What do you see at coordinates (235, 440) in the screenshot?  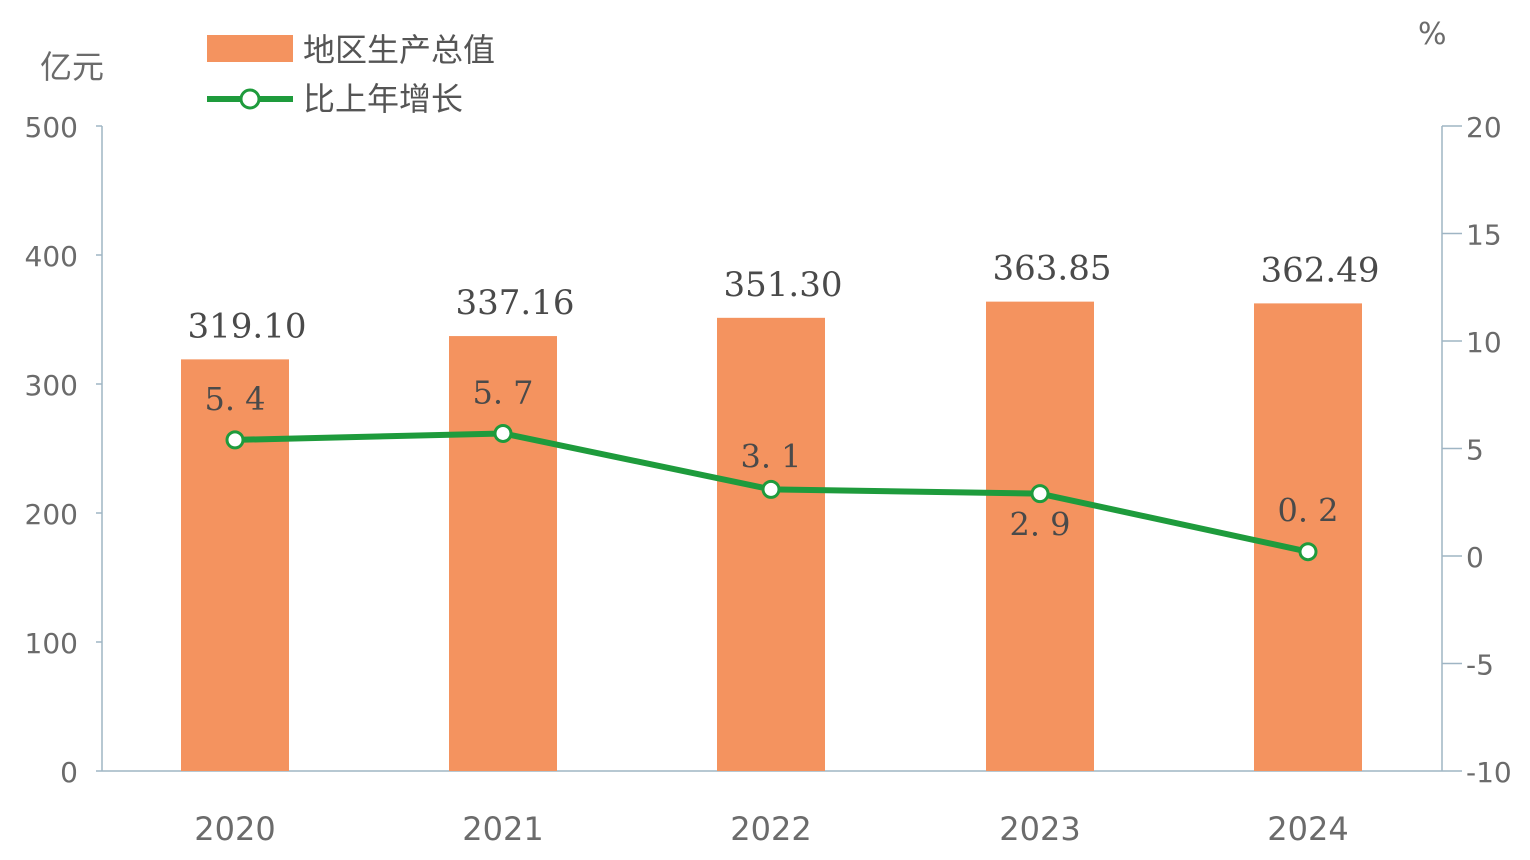 I see `growth-point-2020` at bounding box center [235, 440].